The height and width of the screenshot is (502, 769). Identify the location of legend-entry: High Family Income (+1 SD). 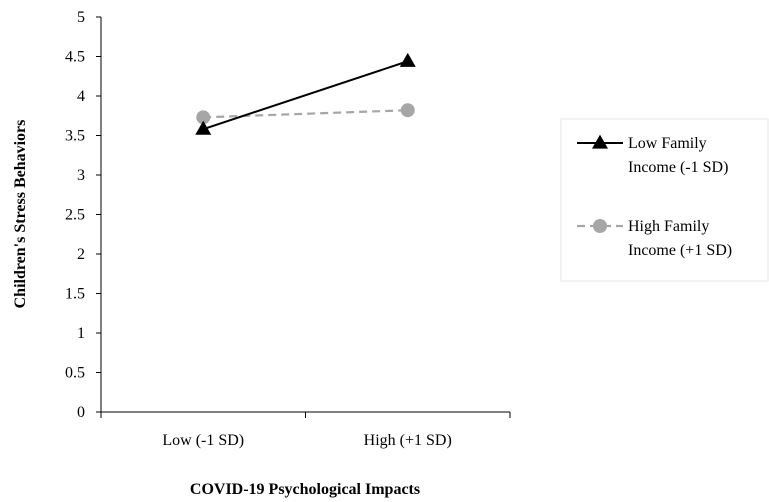
(654, 238).